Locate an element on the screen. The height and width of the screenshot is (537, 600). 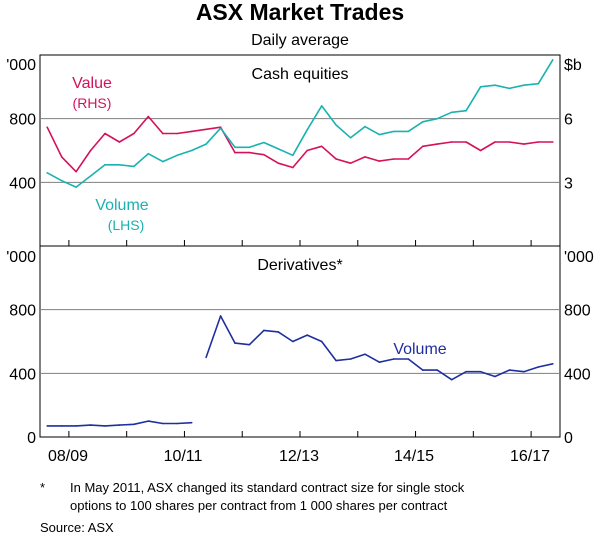
series-deriv-volume-segment-2-point-2015q4 is located at coordinates (466, 371).